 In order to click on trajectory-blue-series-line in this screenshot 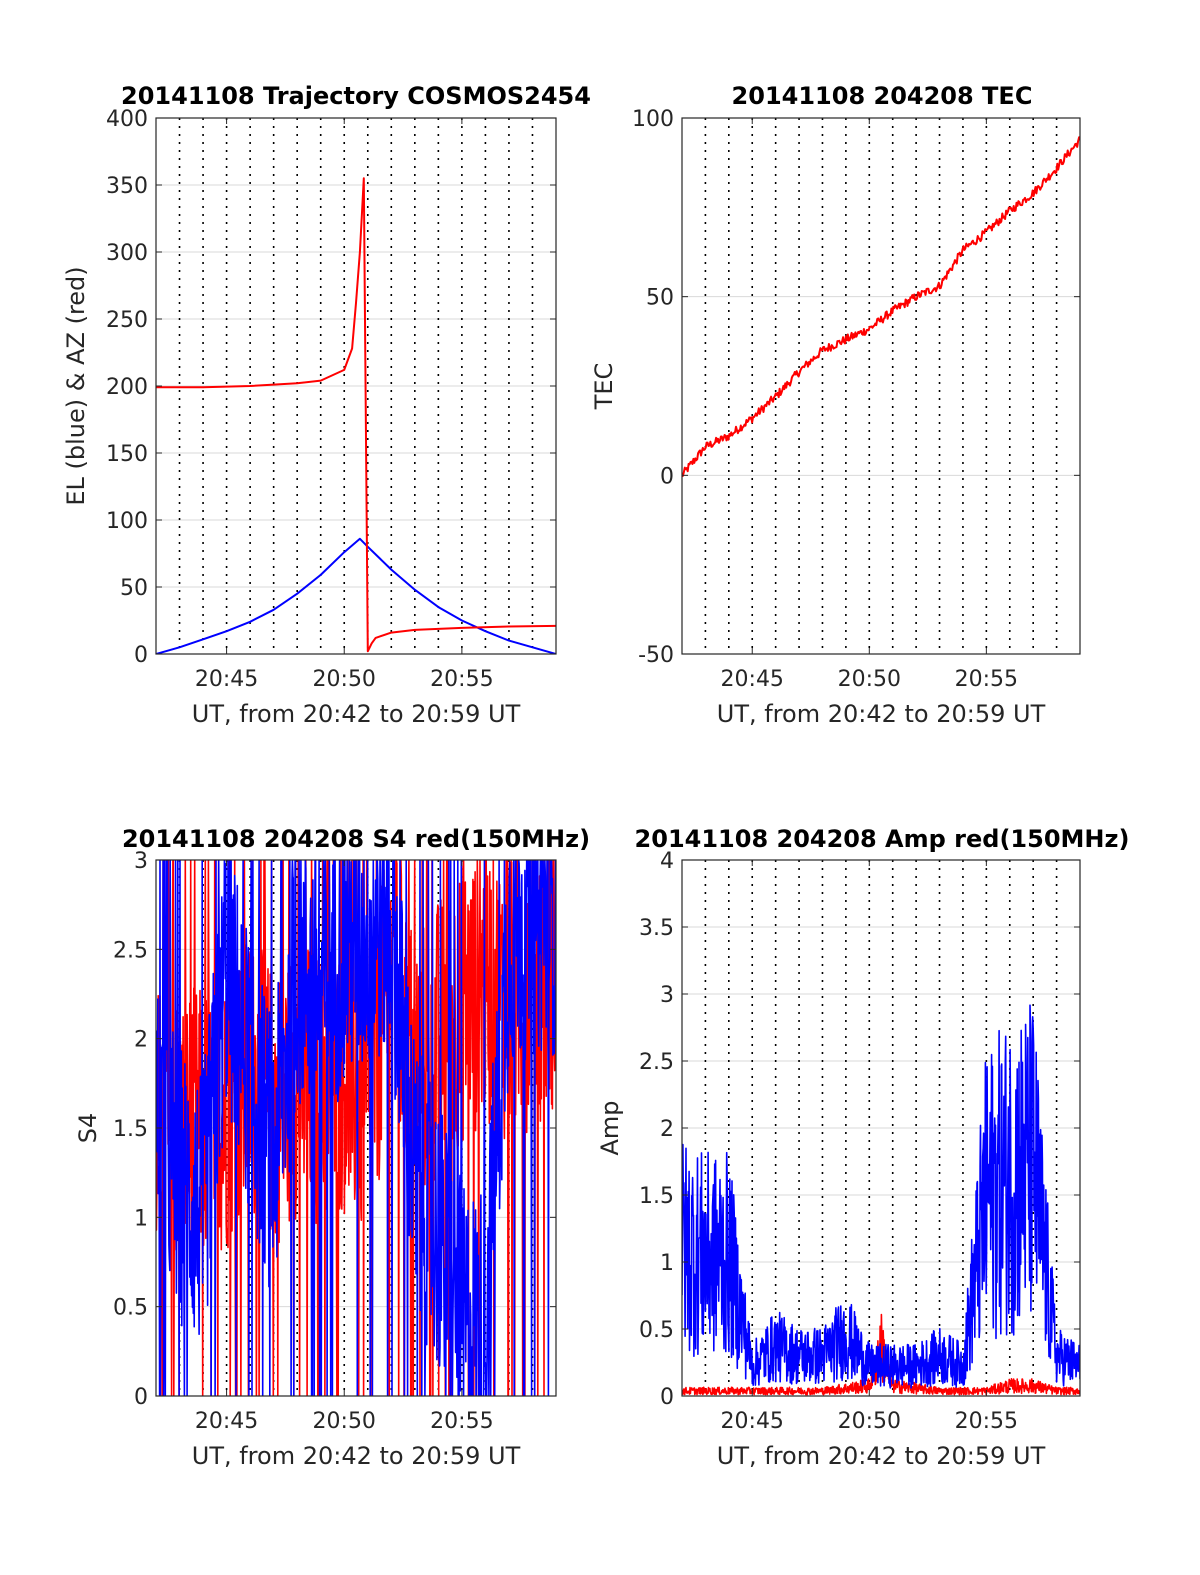, I will do `click(356, 595)`.